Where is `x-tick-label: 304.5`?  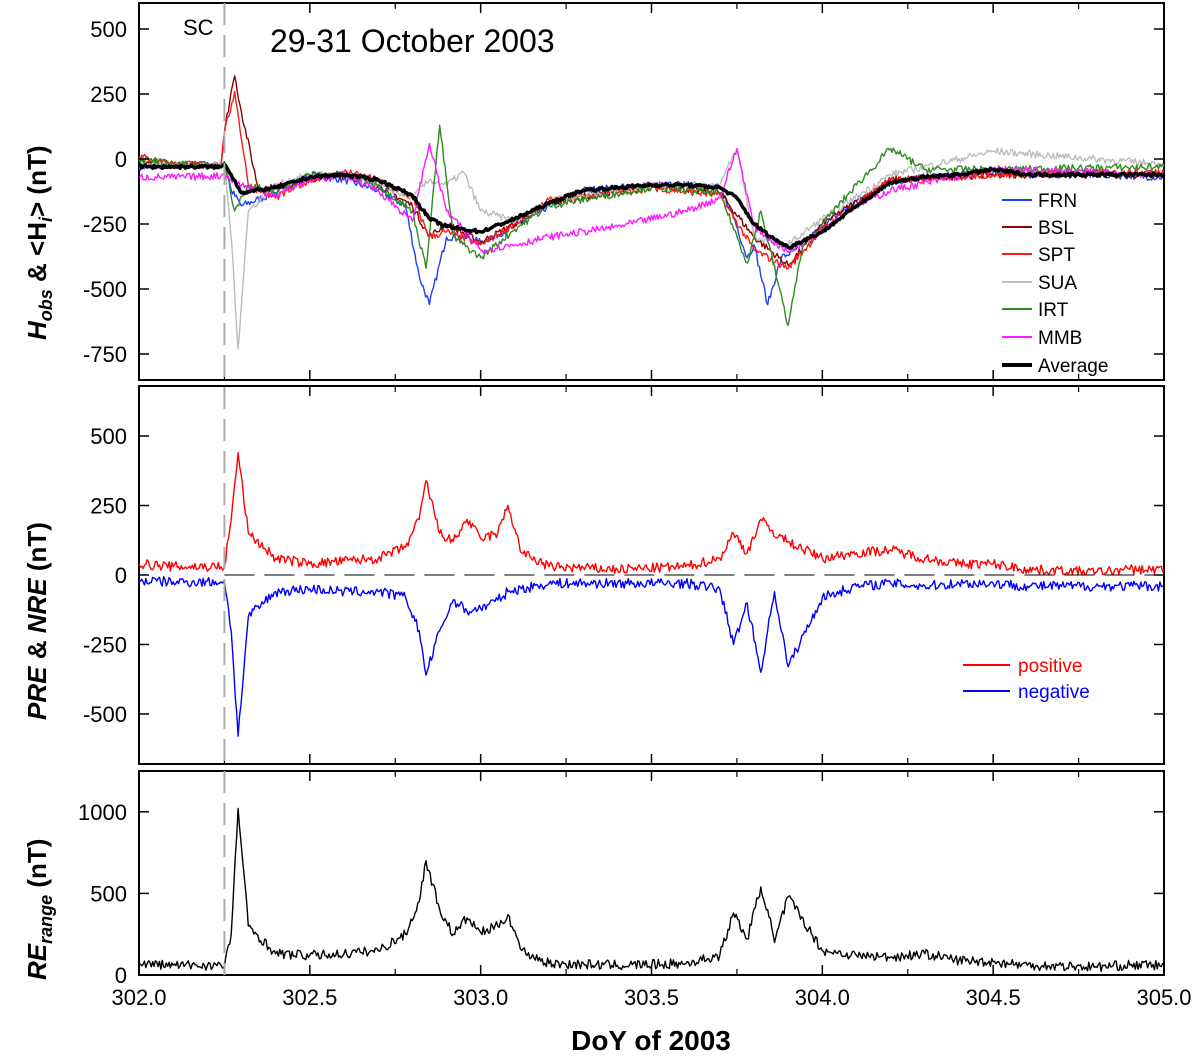 x-tick-label: 304.5 is located at coordinates (993, 997).